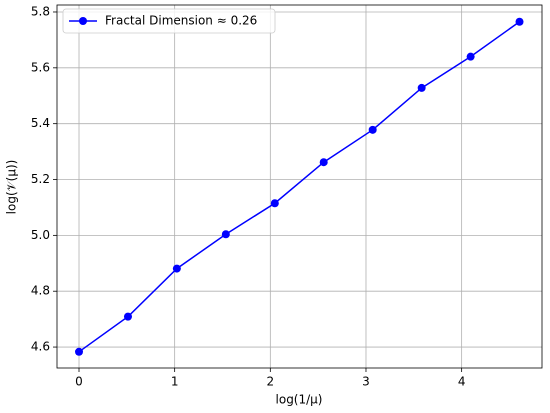 This screenshot has width=550, height=413. Describe the element at coordinates (40, 235) in the screenshot. I see `y-tick-label: 5.0` at that location.